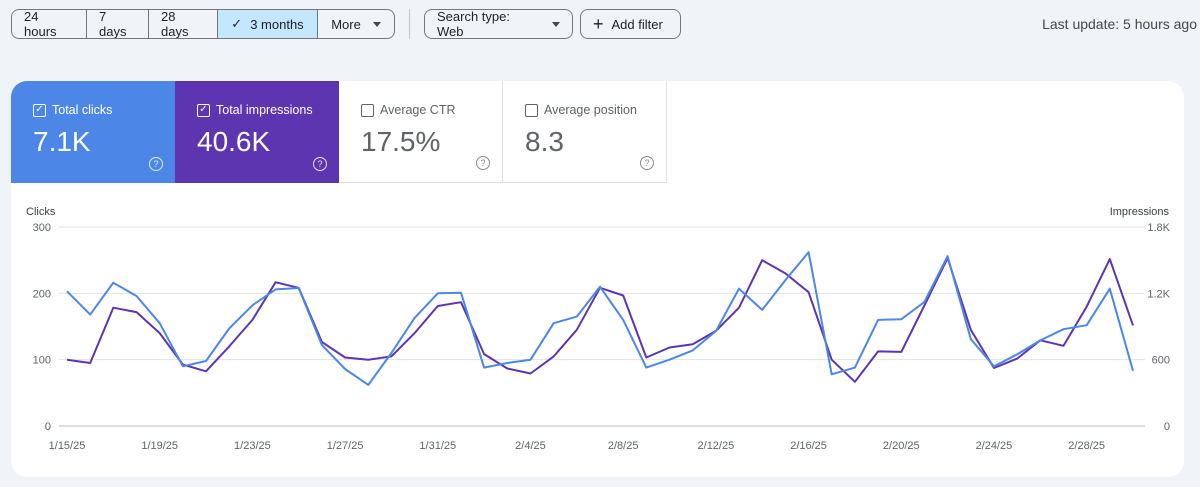  Describe the element at coordinates (48, 427) in the screenshot. I see `y-tick-label: 0` at that location.